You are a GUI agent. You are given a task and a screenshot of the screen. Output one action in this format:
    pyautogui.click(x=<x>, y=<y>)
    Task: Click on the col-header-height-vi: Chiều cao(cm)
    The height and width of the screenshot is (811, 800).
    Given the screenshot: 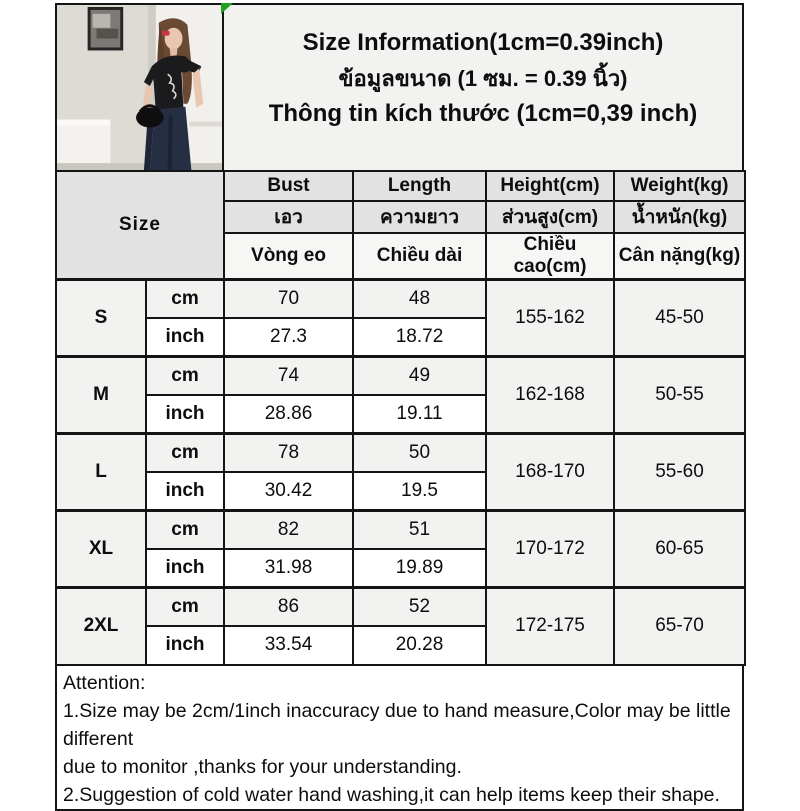 What is the action you would take?
    pyautogui.click(x=550, y=256)
    